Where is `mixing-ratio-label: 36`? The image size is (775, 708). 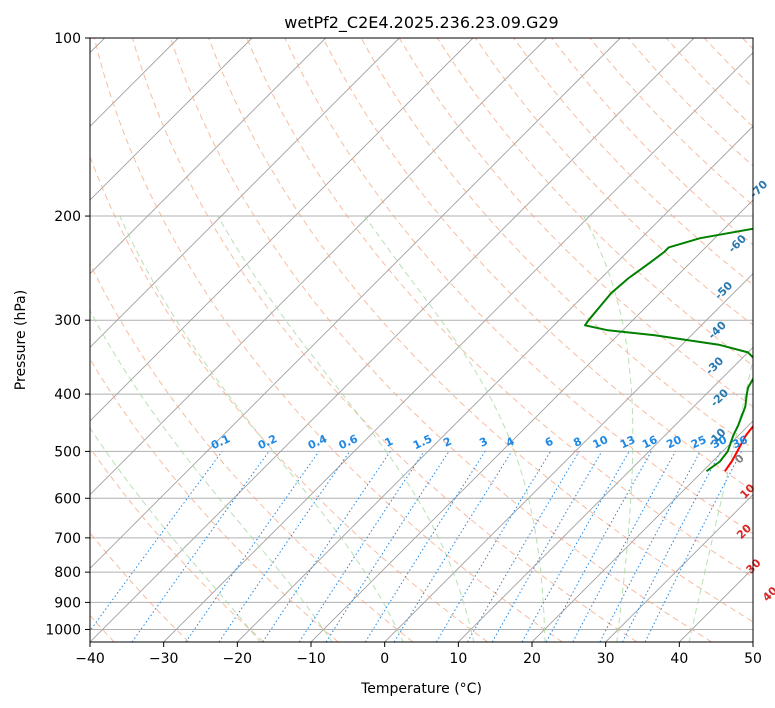 mixing-ratio-label: 36 is located at coordinates (740, 442).